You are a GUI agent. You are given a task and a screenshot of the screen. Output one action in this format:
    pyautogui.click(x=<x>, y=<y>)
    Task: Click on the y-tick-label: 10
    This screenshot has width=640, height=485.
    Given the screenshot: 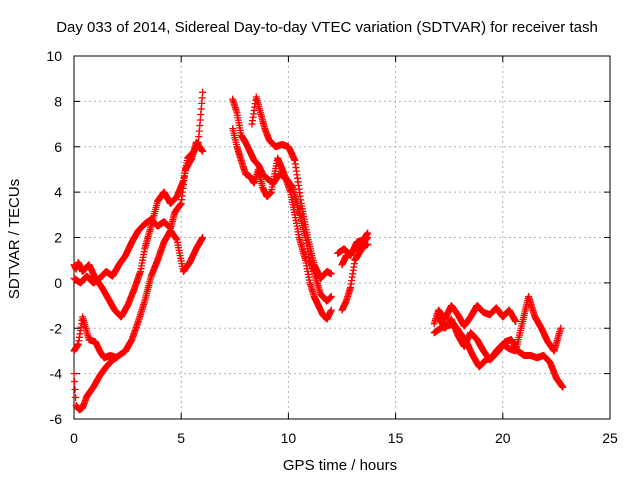 What is the action you would take?
    pyautogui.click(x=54, y=56)
    